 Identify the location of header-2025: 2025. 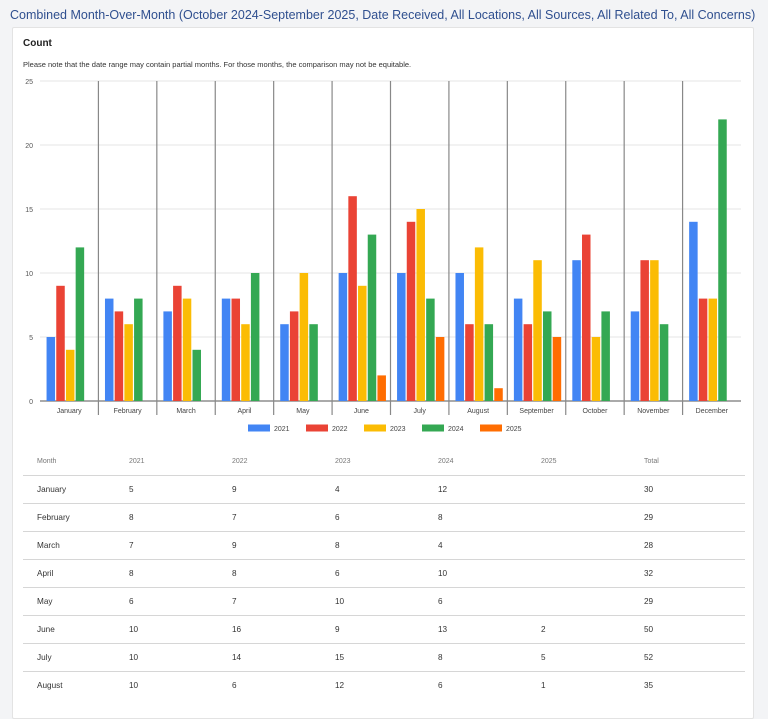
(549, 461).